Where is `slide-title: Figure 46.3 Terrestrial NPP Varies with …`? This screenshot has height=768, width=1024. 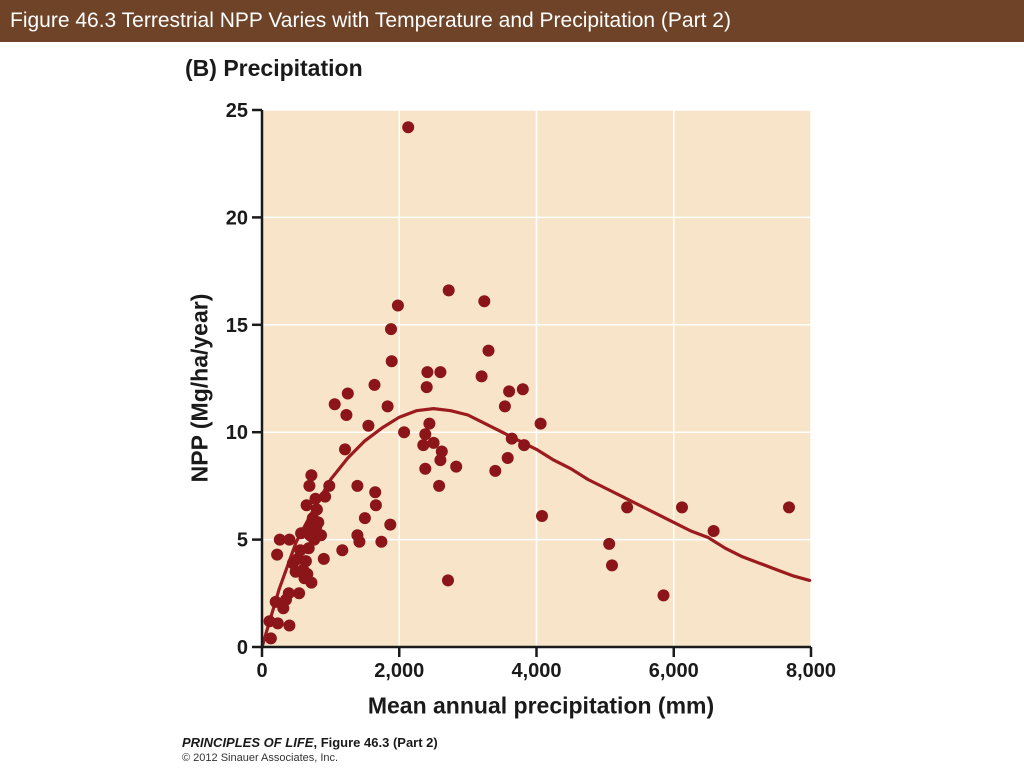 slide-title: Figure 46.3 Terrestrial NPP Varies with … is located at coordinates (370, 20).